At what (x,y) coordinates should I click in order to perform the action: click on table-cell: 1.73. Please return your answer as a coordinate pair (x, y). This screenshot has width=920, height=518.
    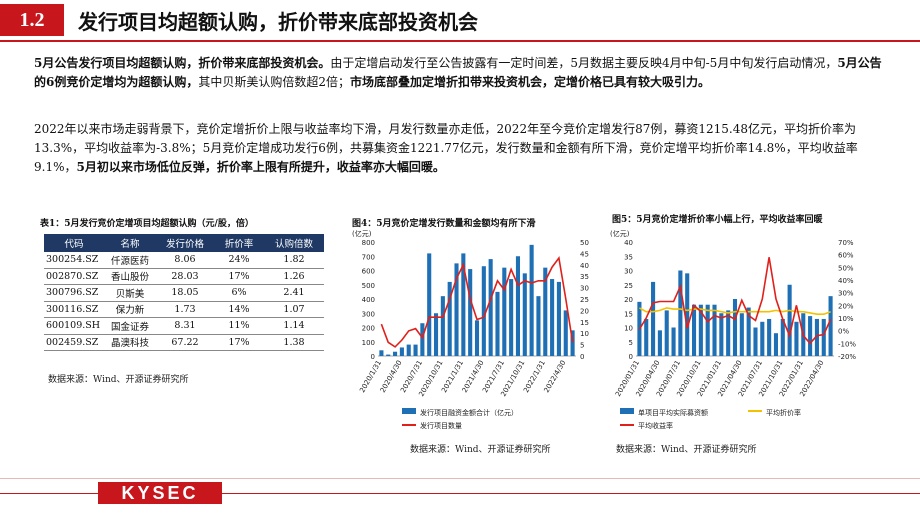
    Looking at the image, I should click on (185, 309).